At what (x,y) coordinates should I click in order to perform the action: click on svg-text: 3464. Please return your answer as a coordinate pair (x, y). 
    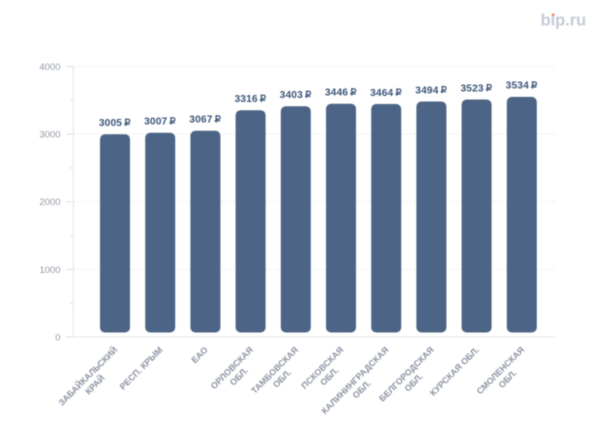
    Looking at the image, I should click on (381, 93).